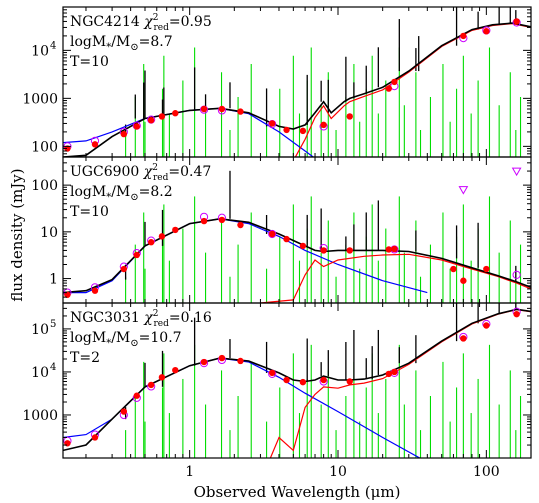 The image size is (539, 503). Describe the element at coordinates (85, 358) in the screenshot. I see `morph-type-label: T=2` at that location.